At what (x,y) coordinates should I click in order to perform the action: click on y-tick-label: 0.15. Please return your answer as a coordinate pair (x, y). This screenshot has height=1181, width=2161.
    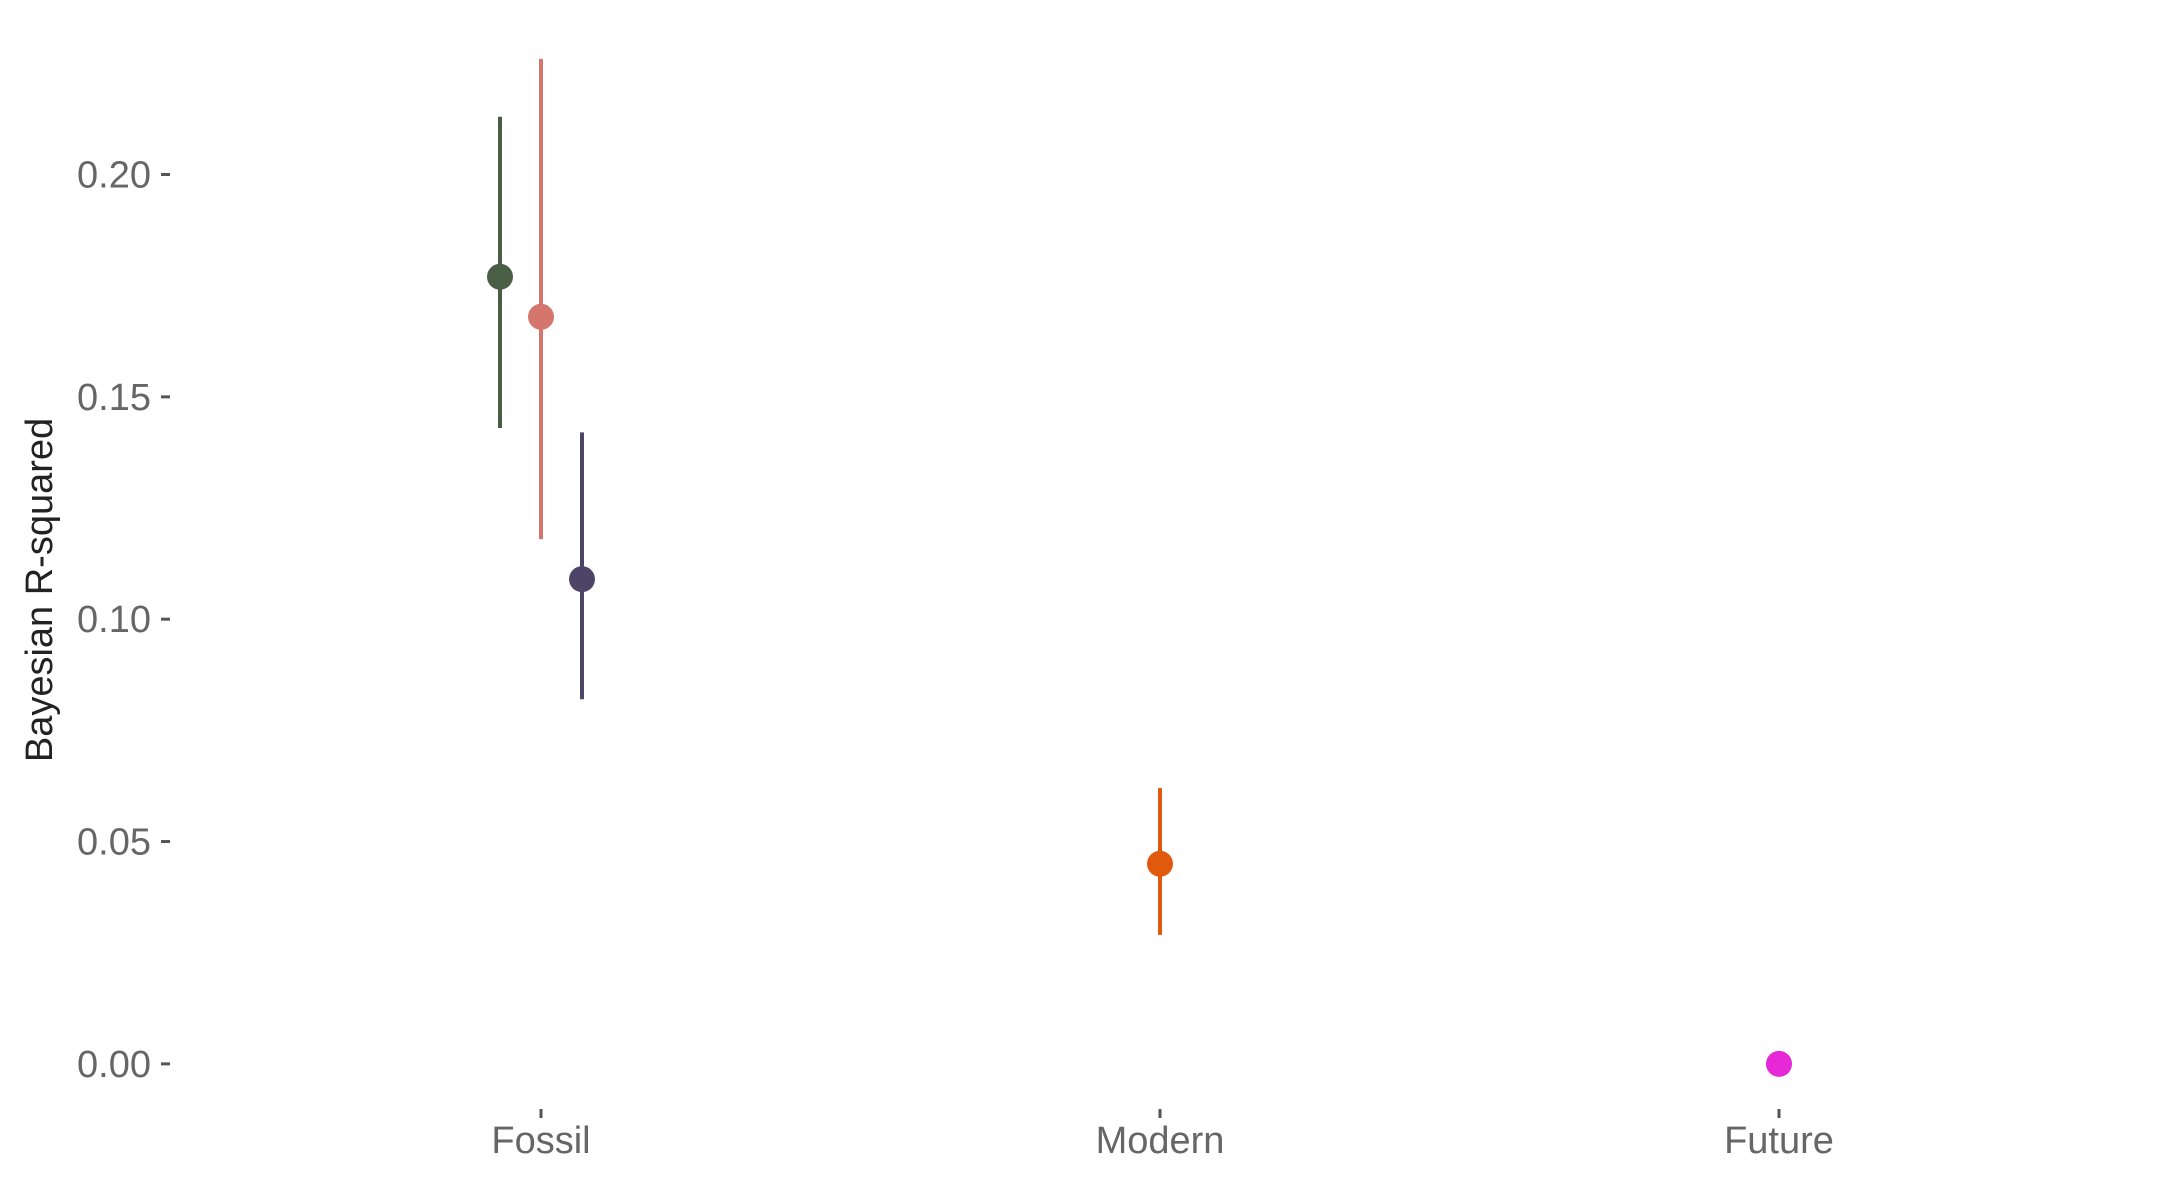
    Looking at the image, I should click on (114, 398).